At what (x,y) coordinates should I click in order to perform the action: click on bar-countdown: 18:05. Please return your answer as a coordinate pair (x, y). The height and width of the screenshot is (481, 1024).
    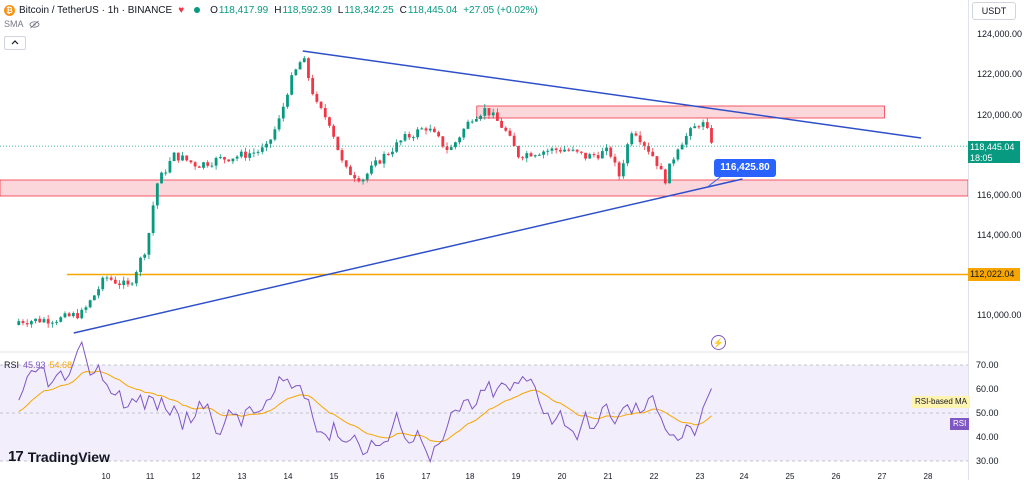
    Looking at the image, I should click on (981, 158).